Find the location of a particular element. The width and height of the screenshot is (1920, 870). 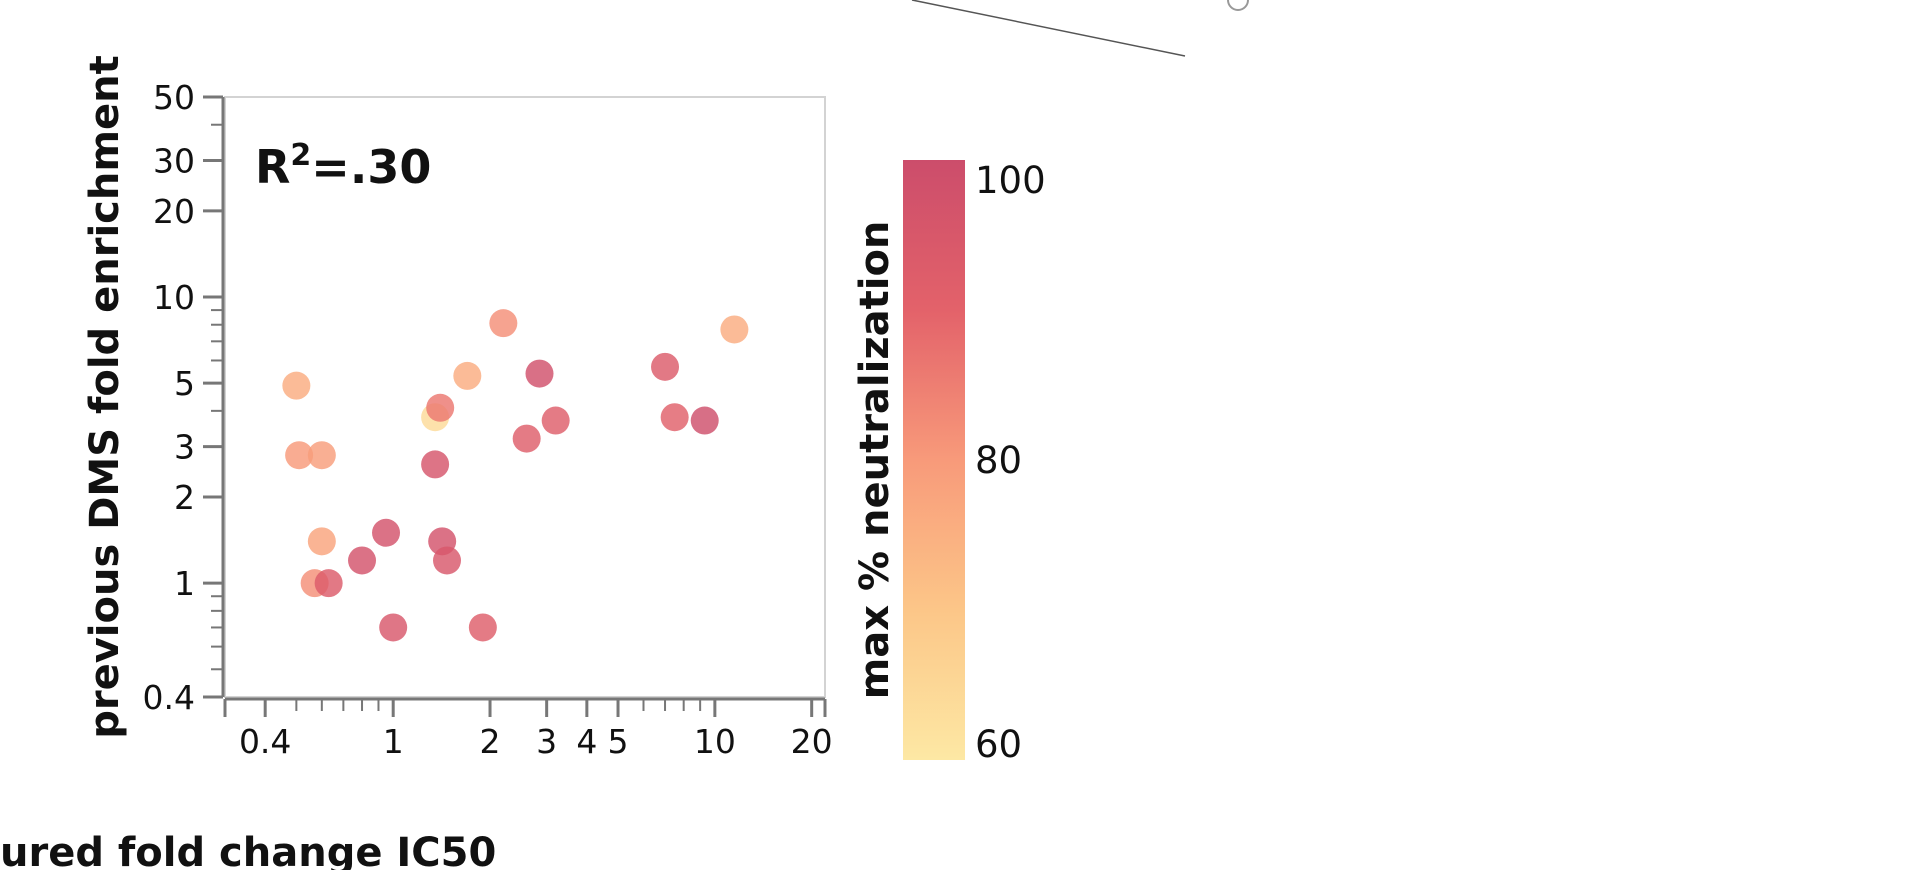

colorbar-ticks: 60 80 100 is located at coordinates (1010, 462).